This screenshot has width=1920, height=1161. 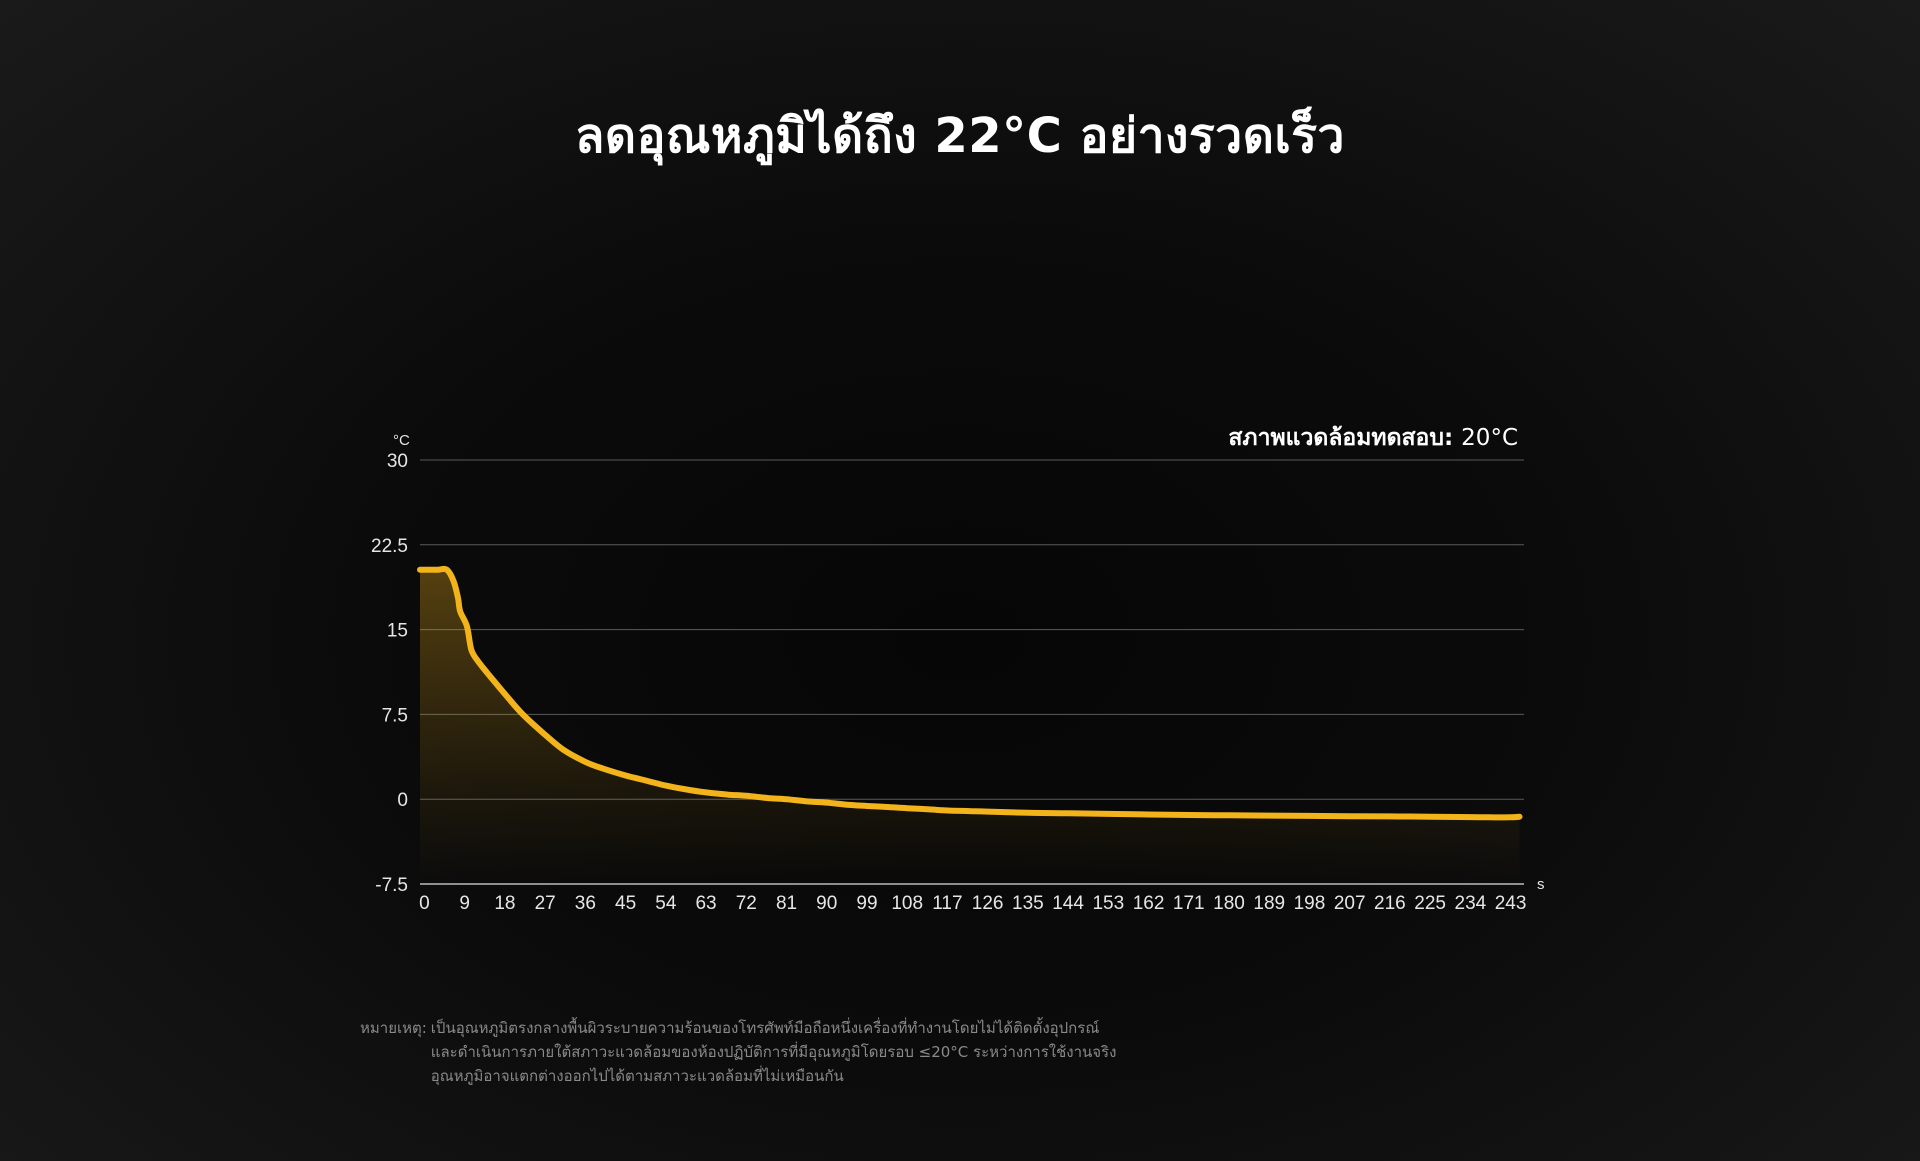 What do you see at coordinates (1341, 438) in the screenshot?
I see `test-environment-label: สภาพแวดล้อมทดสอบ:` at bounding box center [1341, 438].